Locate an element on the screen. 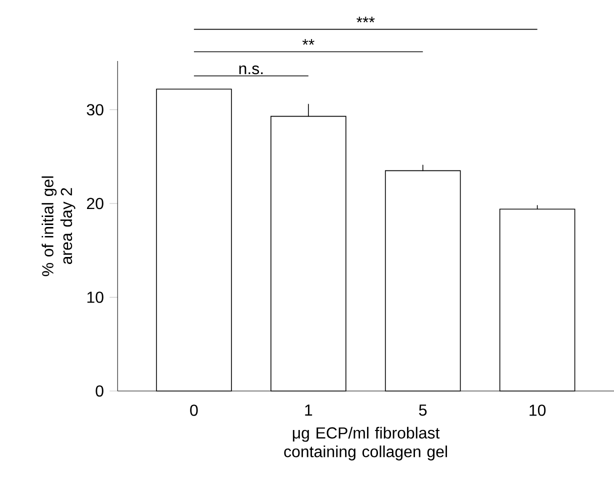  x-tick-label: 5 is located at coordinates (423, 410).